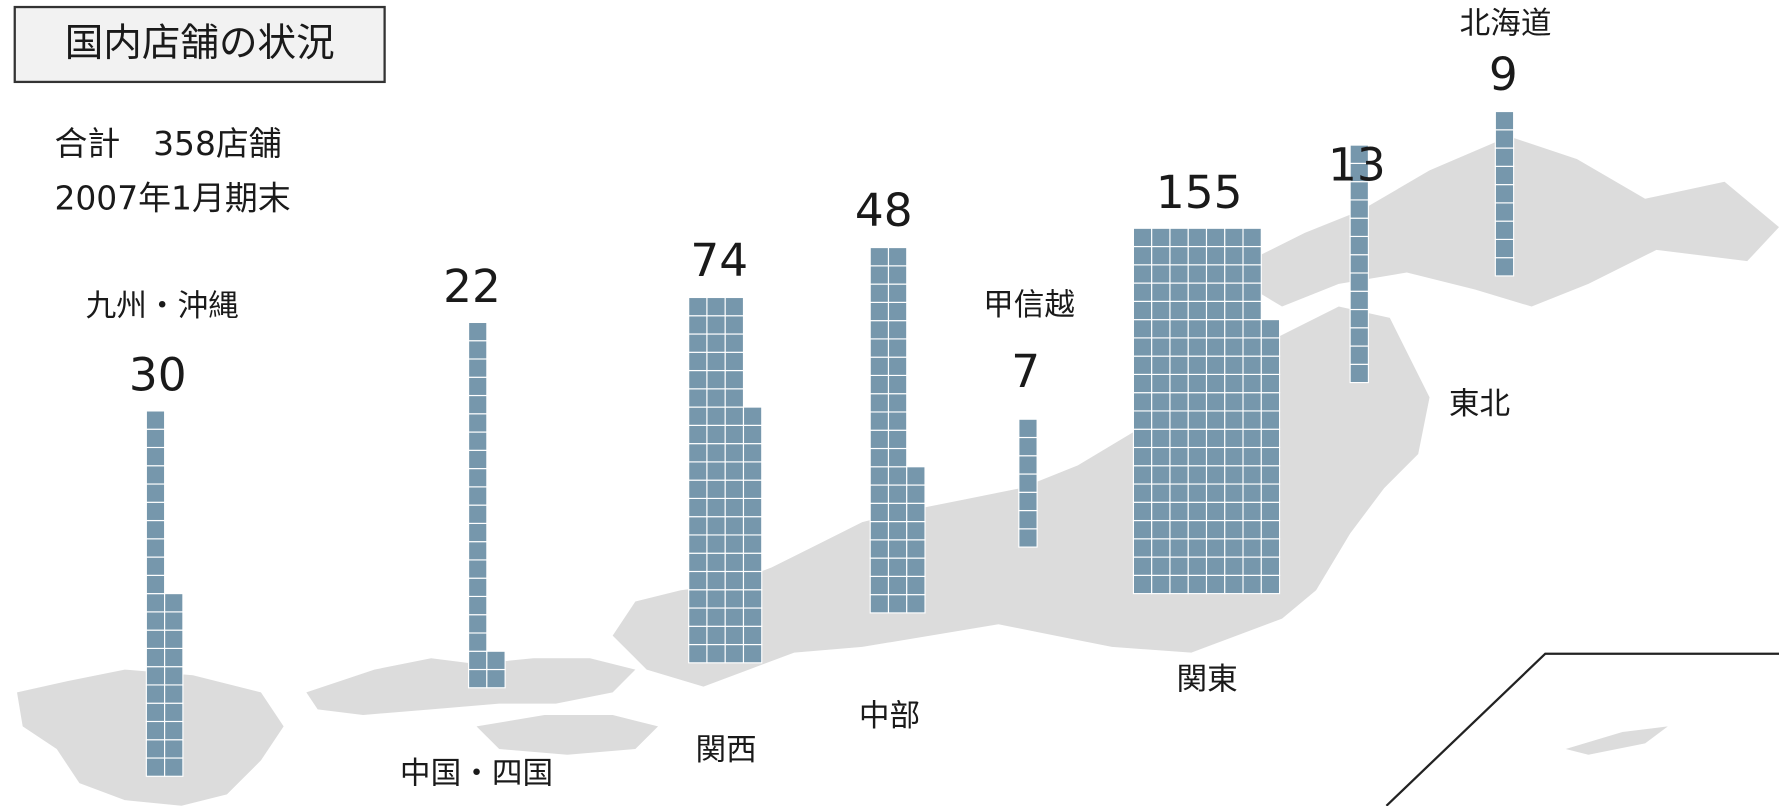 The width and height of the screenshot is (1779, 806). Describe the element at coordinates (1025, 371) in the screenshot. I see `value-label: 7` at that location.